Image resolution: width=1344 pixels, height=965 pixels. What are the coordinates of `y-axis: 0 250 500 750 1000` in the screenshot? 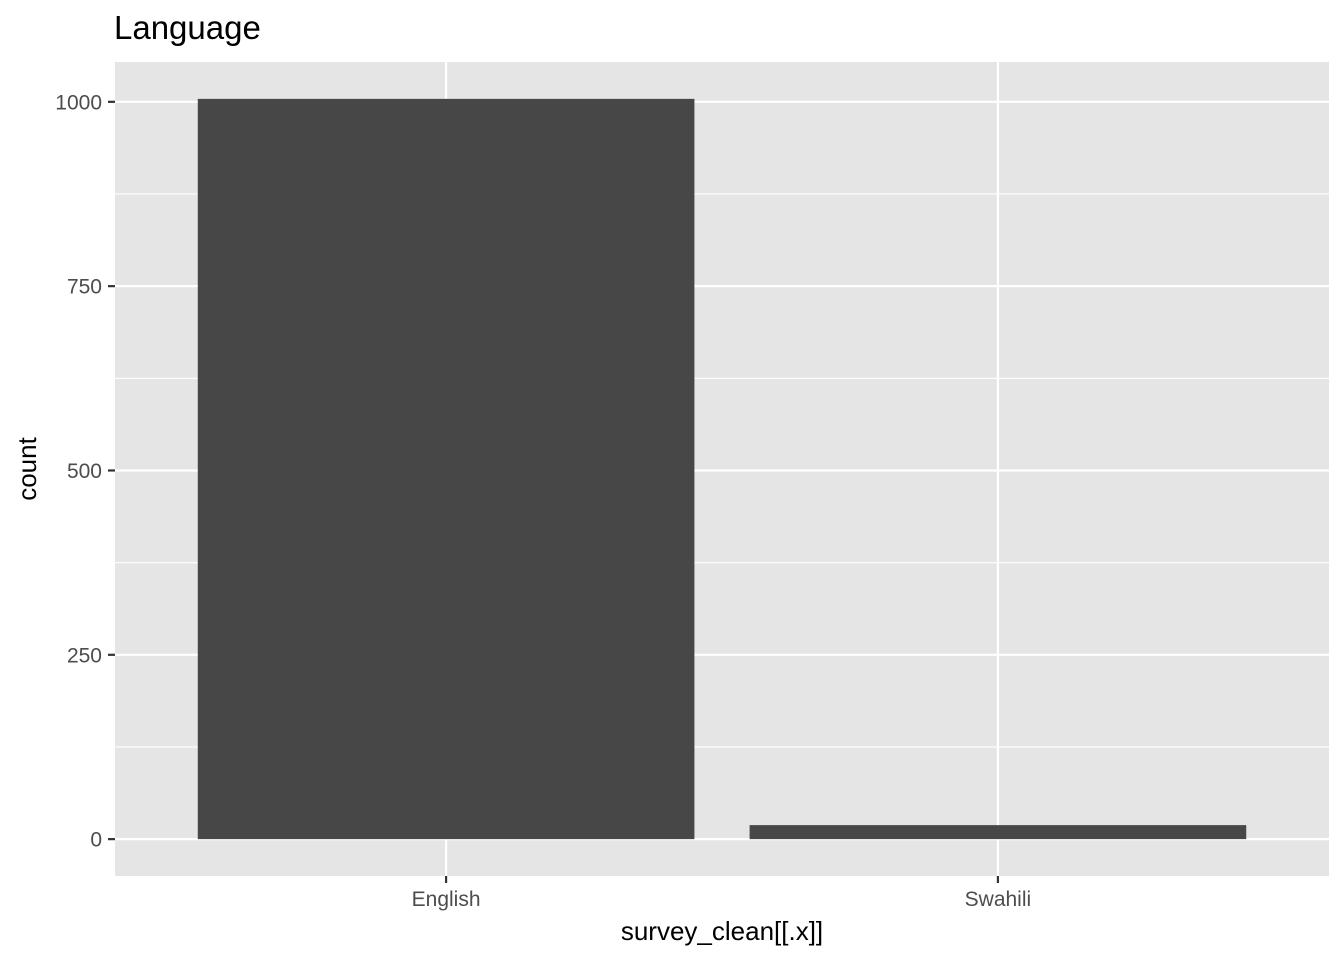 It's located at (85, 471).